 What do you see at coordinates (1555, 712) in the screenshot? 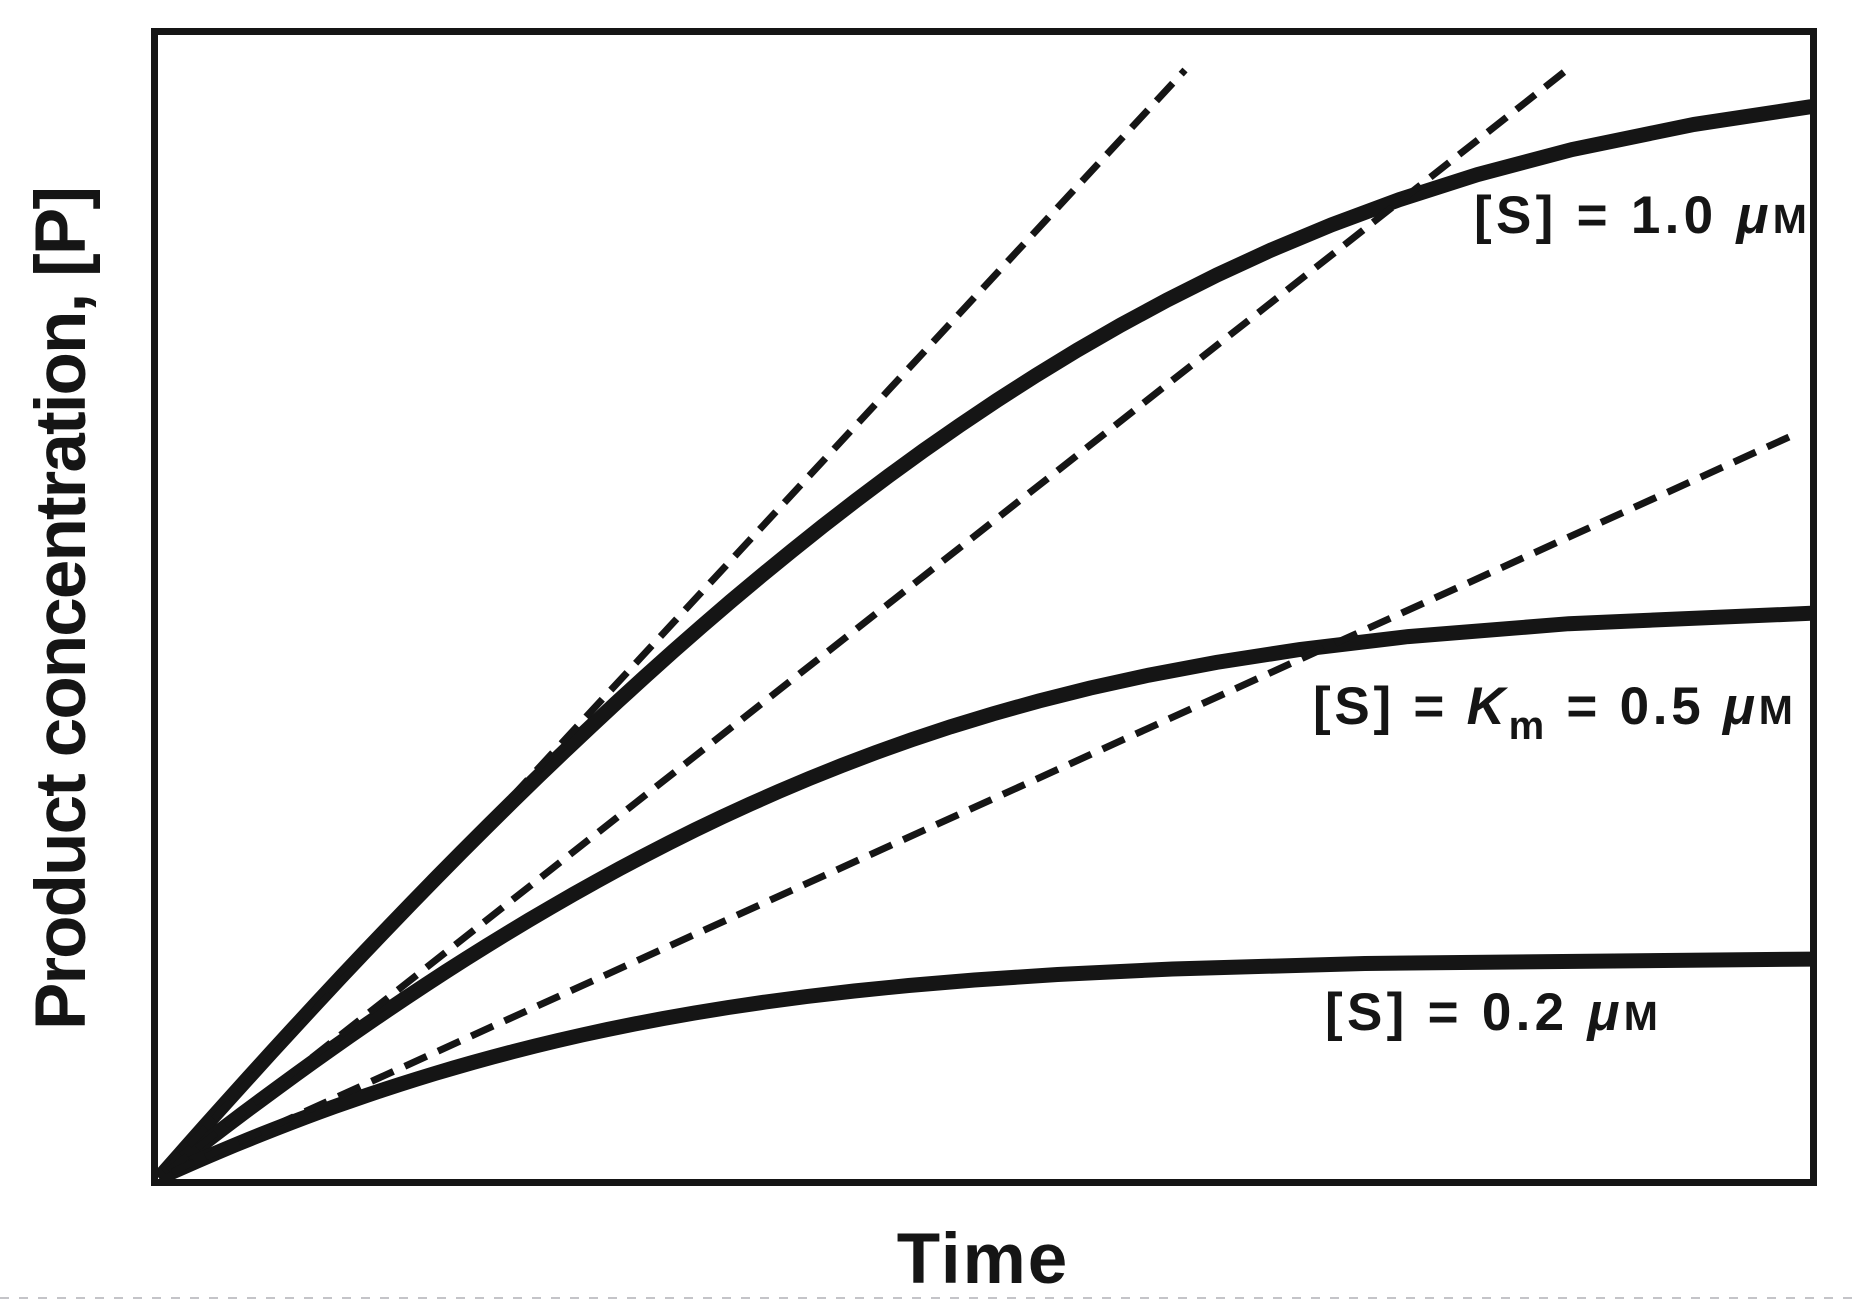
I see `svg-text: [S] = Km = 0.5 μM` at bounding box center [1555, 712].